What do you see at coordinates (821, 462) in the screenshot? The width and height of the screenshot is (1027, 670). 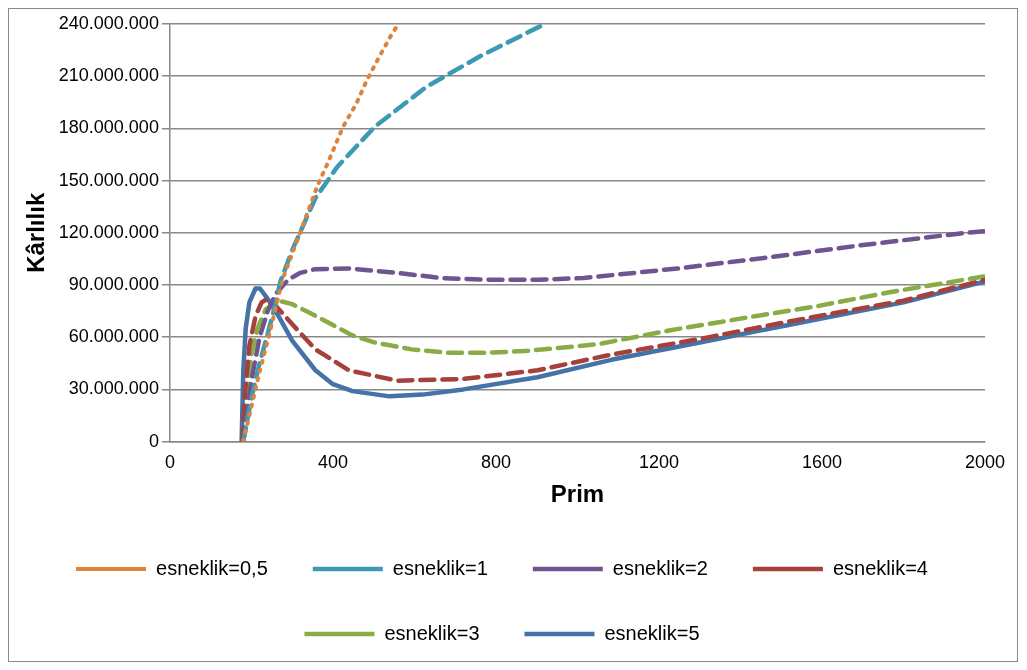 I see `x-tick-label: 1600` at bounding box center [821, 462].